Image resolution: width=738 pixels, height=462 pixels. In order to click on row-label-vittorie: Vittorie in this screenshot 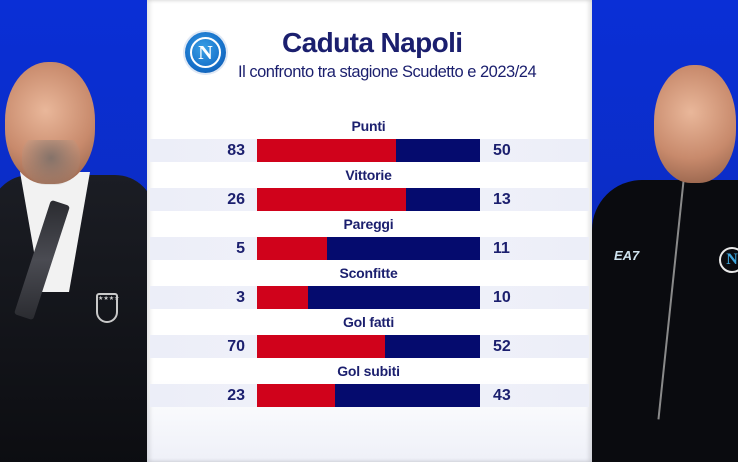, I will do `click(368, 175)`.